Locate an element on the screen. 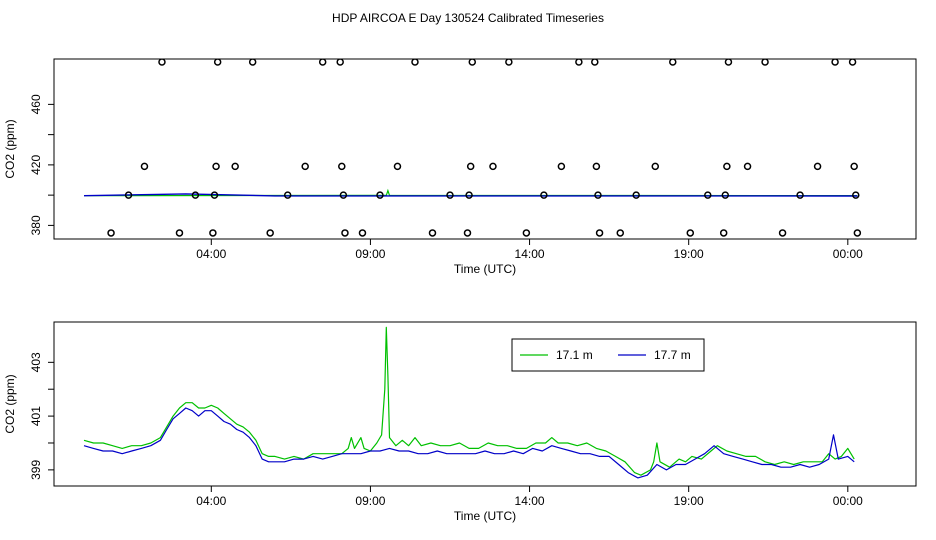 The width and height of the screenshot is (936, 540). legend: 17.1 m 17.7 m is located at coordinates (608, 355).